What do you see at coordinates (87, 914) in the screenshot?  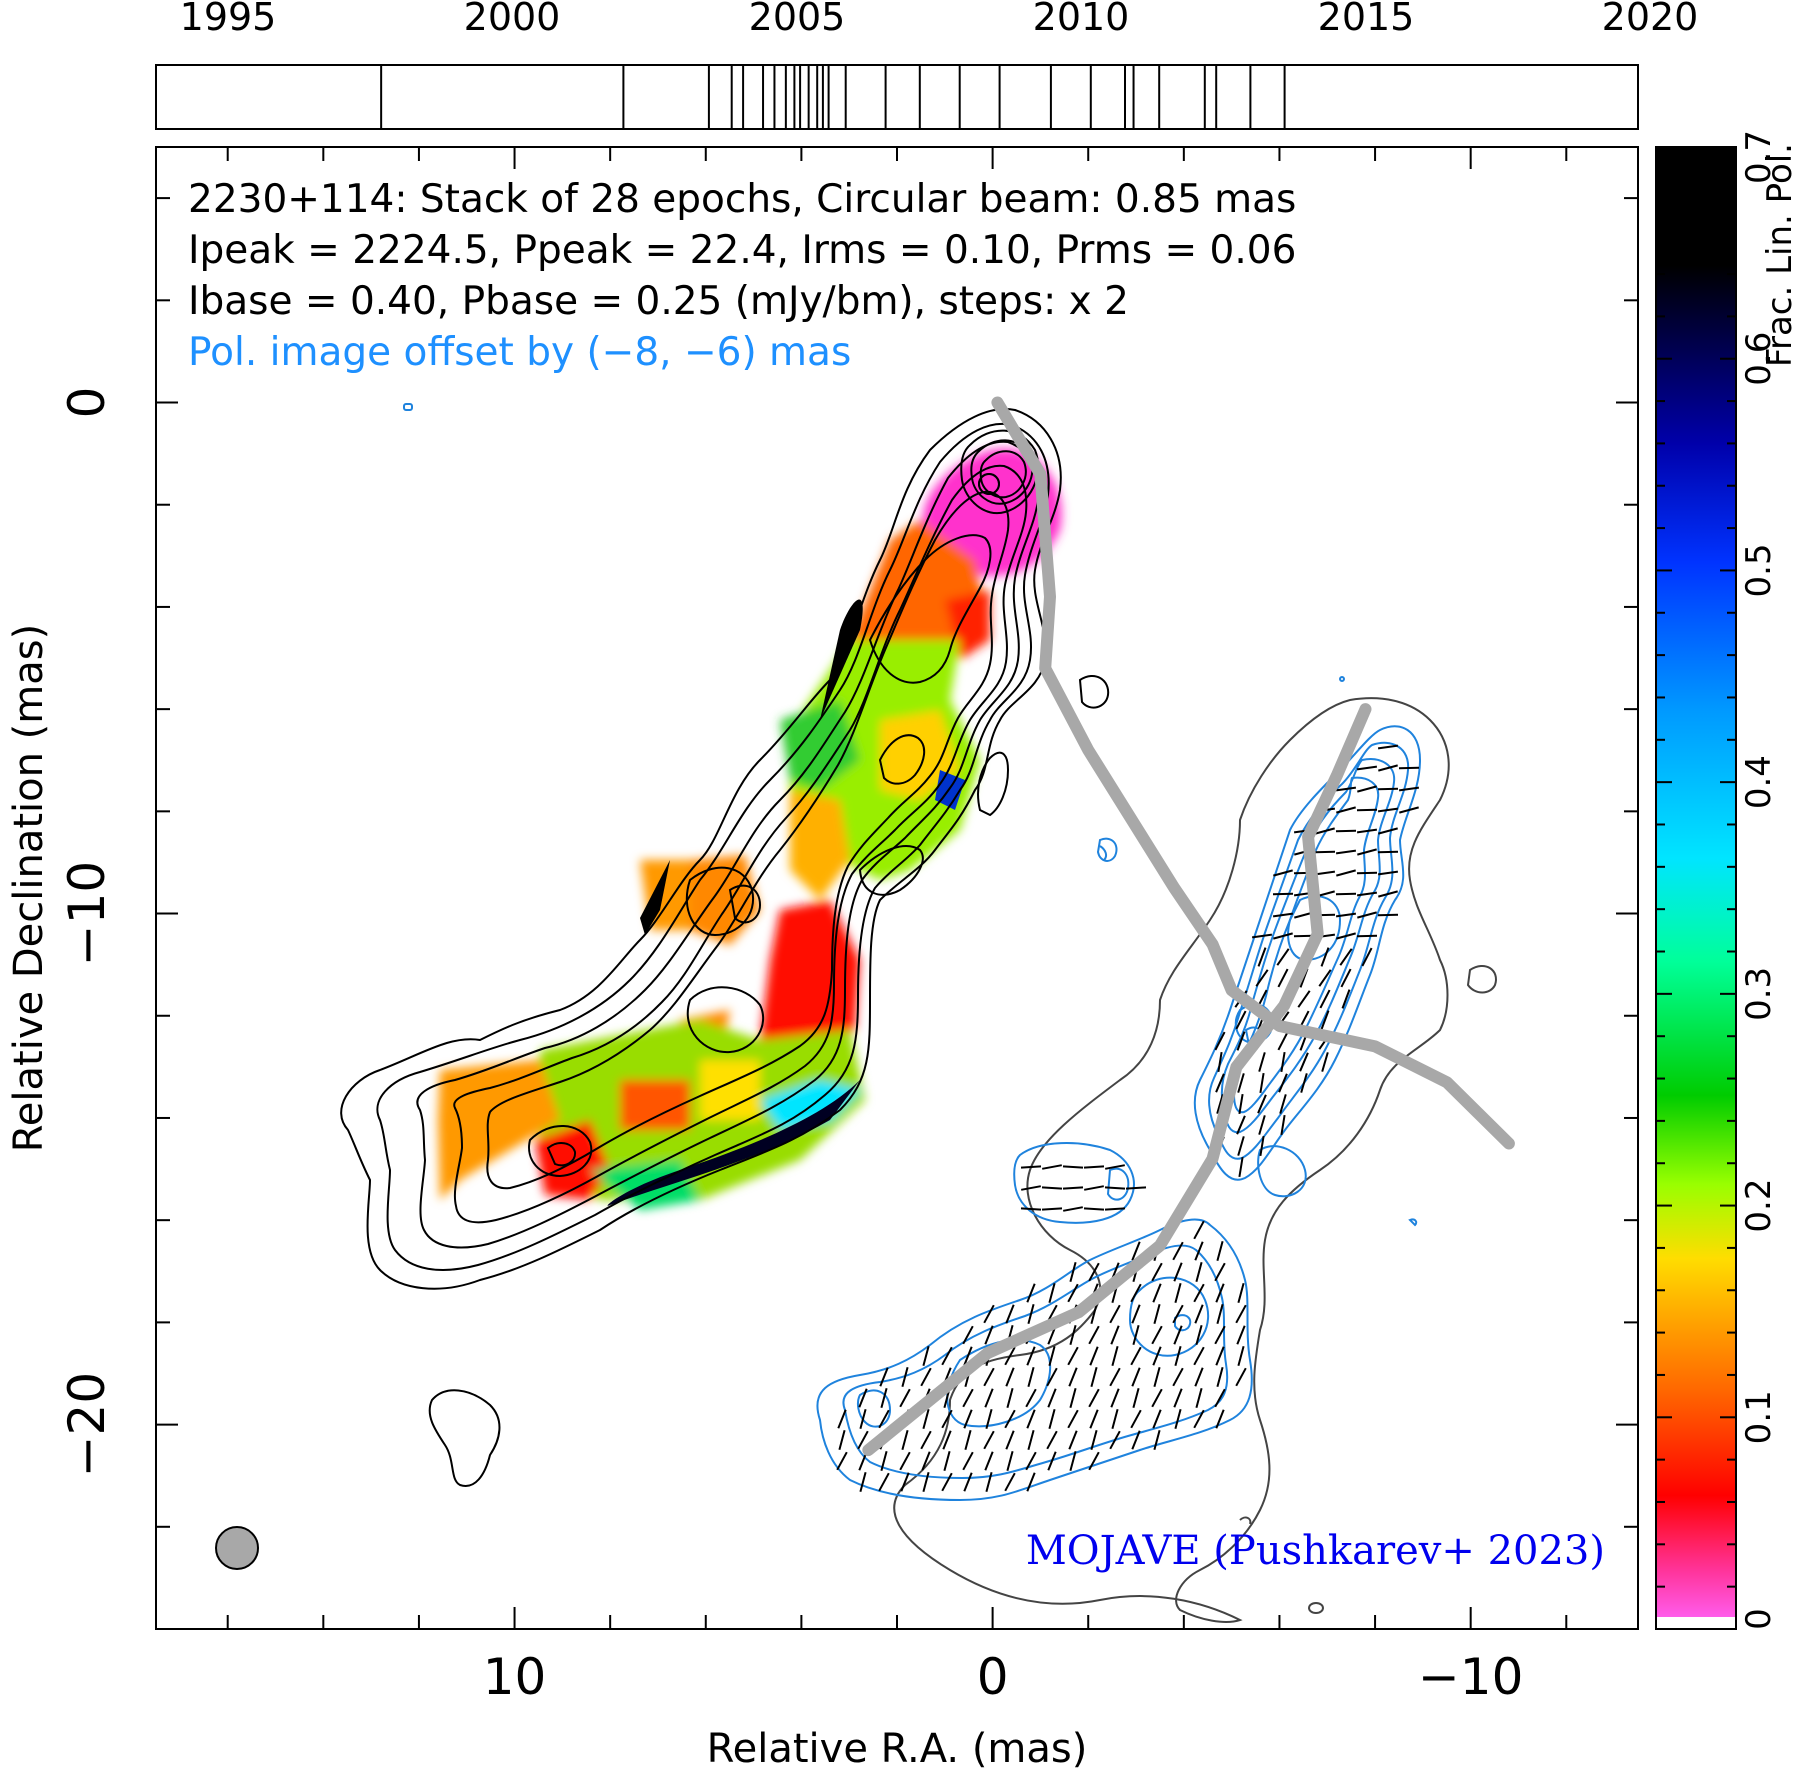 I see `y-tick-label: −10` at bounding box center [87, 914].